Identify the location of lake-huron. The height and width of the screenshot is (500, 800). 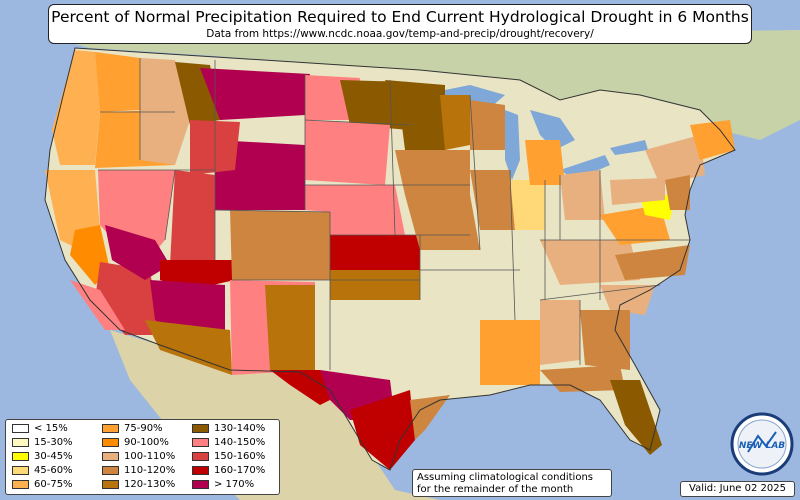
(552, 130).